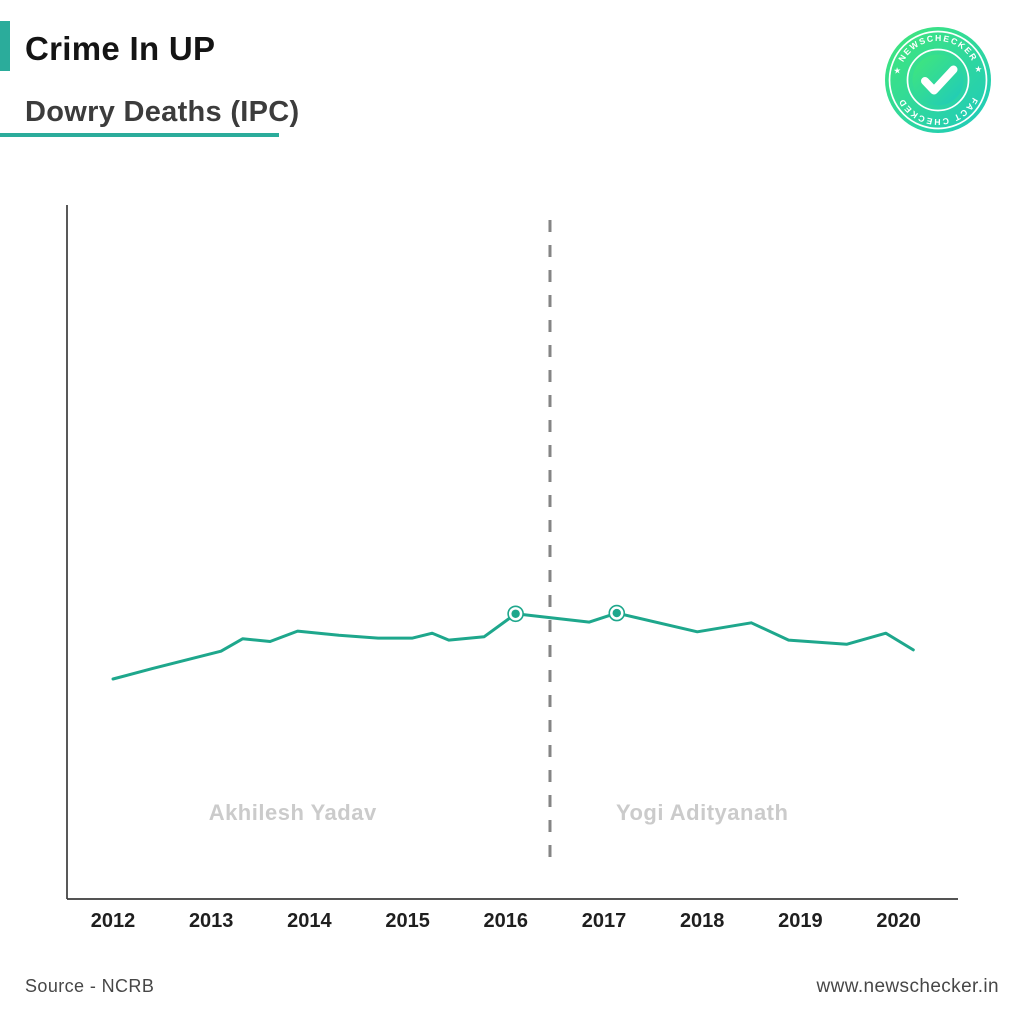 The height and width of the screenshot is (1024, 1024). Describe the element at coordinates (800, 921) in the screenshot. I see `x-tick-label: 2019` at that location.